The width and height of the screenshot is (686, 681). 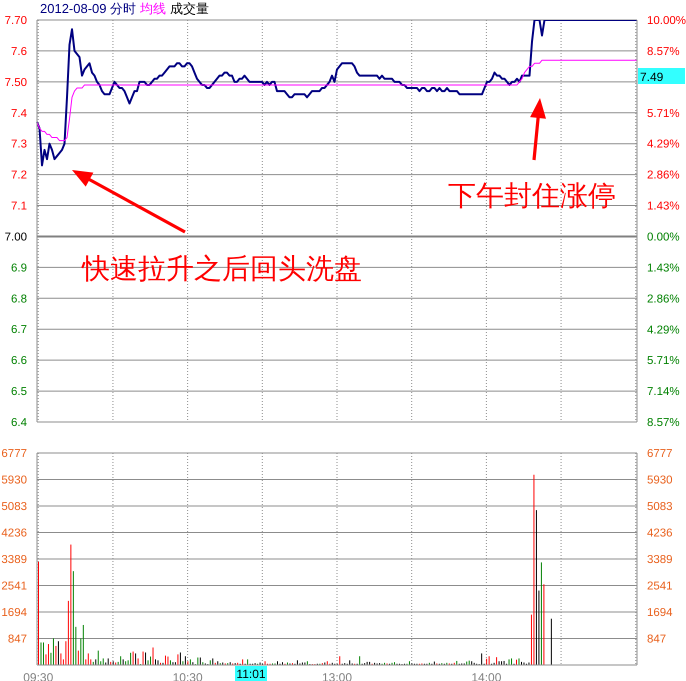 What do you see at coordinates (656, 640) in the screenshot?
I see `y2-tick-label: 847` at bounding box center [656, 640].